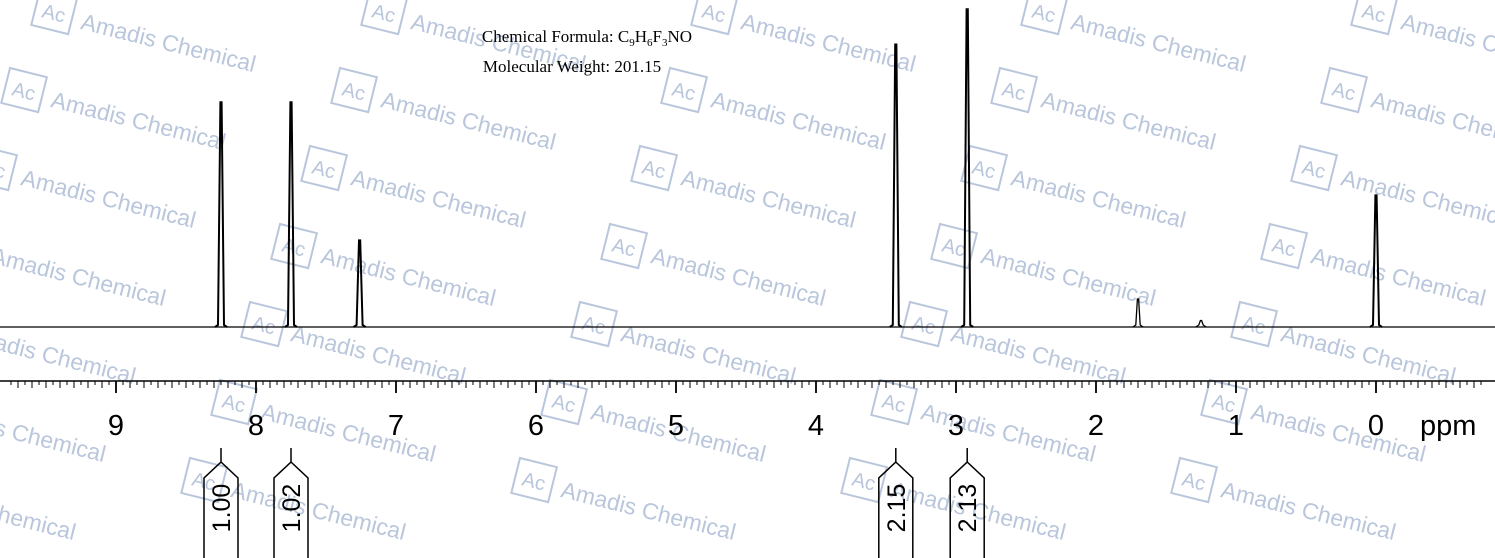 This screenshot has width=1495, height=558. I want to click on formula-part: NO, so click(680, 36).